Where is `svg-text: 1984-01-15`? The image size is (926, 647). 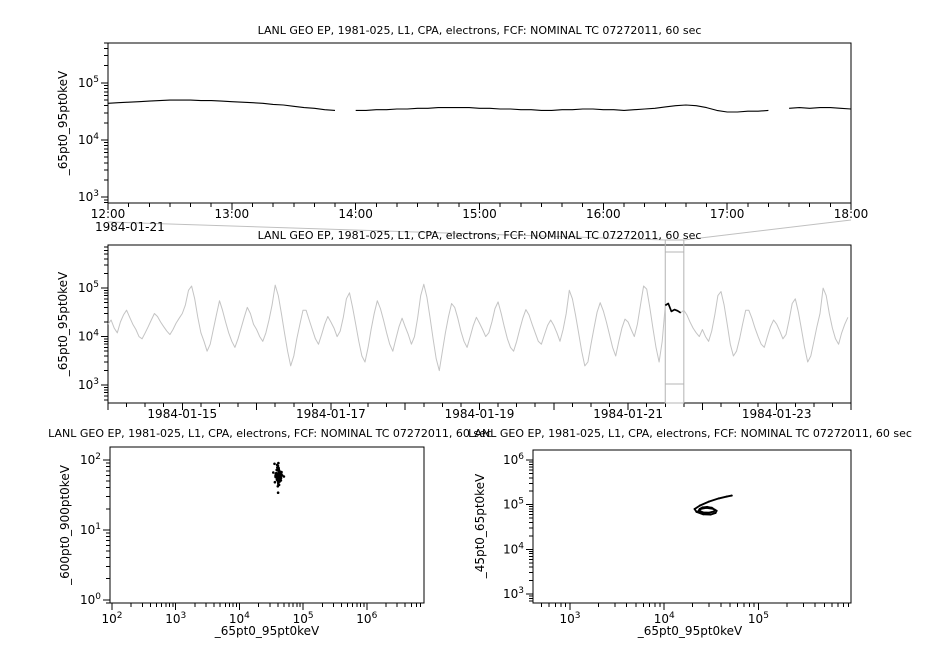 svg-text: 1984-01-15 is located at coordinates (182, 414).